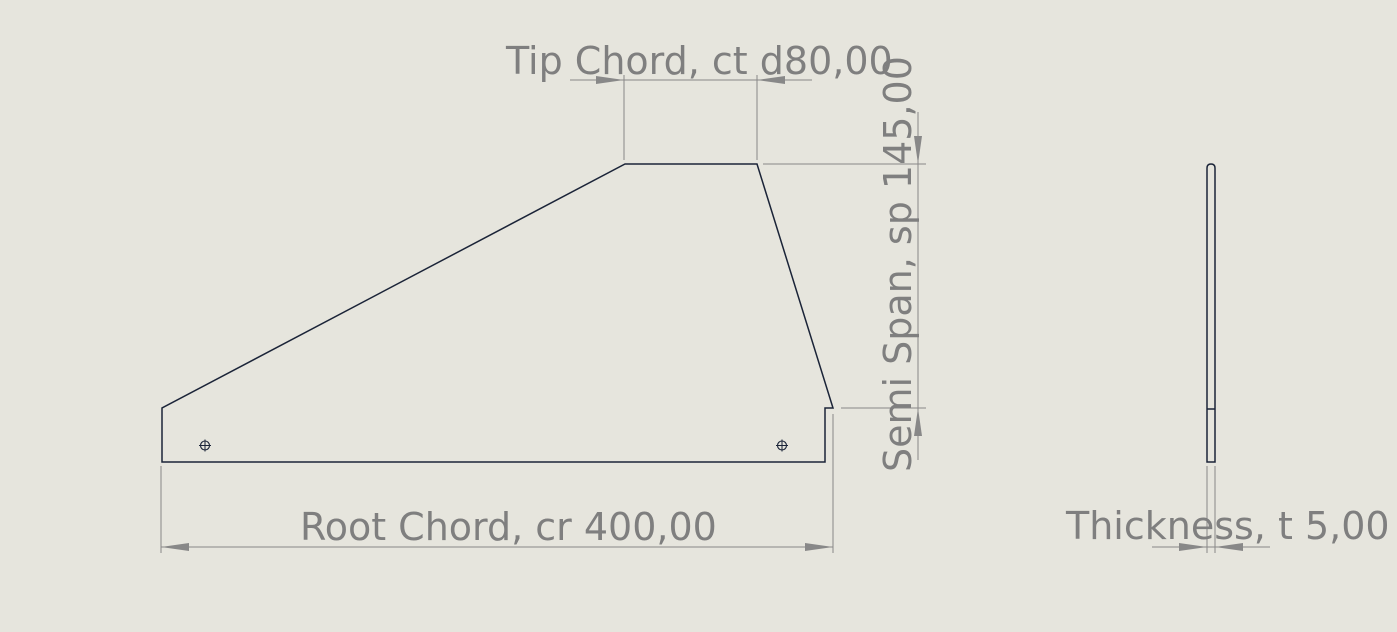 The width and height of the screenshot is (1397, 632). Describe the element at coordinates (898, 264) in the screenshot. I see `semi-span-label: Semi Span, sp 145,00` at that location.